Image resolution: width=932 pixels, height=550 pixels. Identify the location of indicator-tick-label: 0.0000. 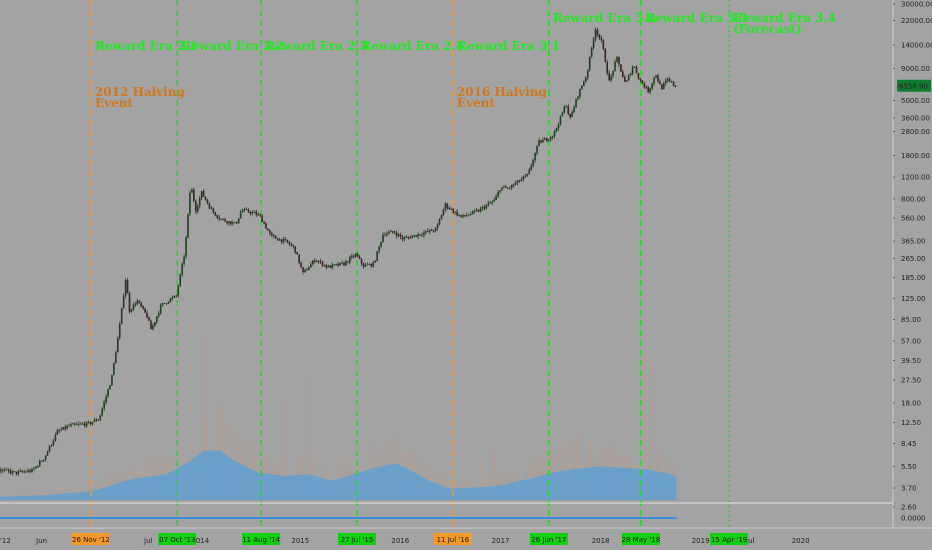
(913, 519).